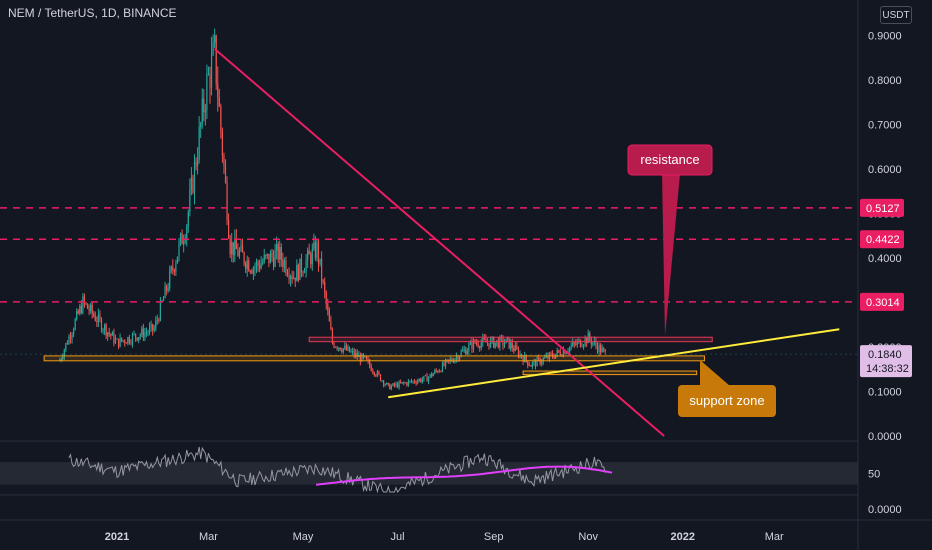 This screenshot has height=550, width=932. Describe the element at coordinates (882, 239) in the screenshot. I see `level-badge` at that location.